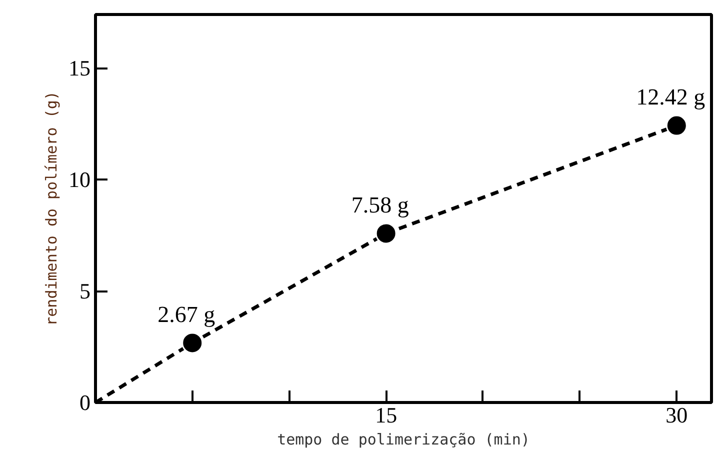 The width and height of the screenshot is (715, 462). I want to click on y-tick-label: 10, so click(79, 179).